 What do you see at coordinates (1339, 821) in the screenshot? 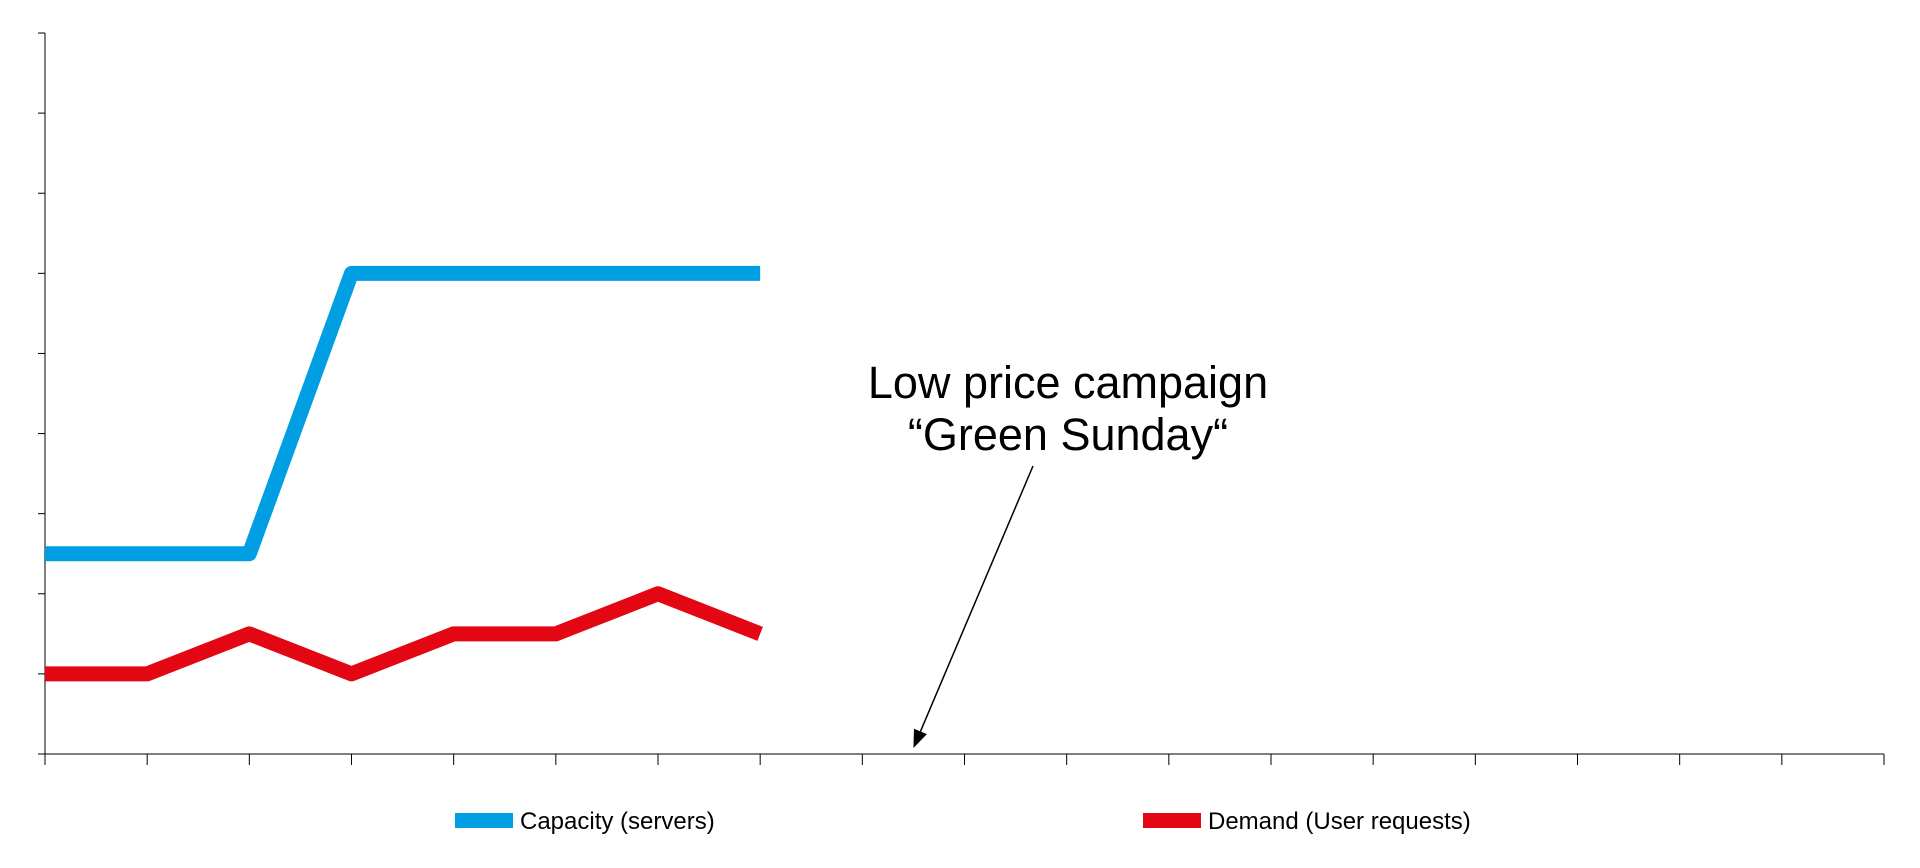
I see `legend-label-demand: Demand (User requests)` at bounding box center [1339, 821].